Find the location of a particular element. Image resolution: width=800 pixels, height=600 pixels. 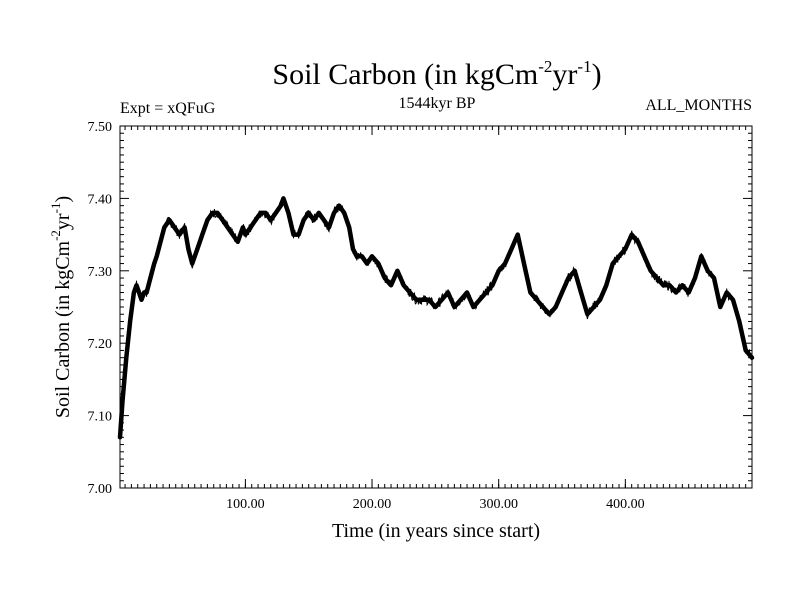

x-axis-title: Time (in years since start) is located at coordinates (436, 531).